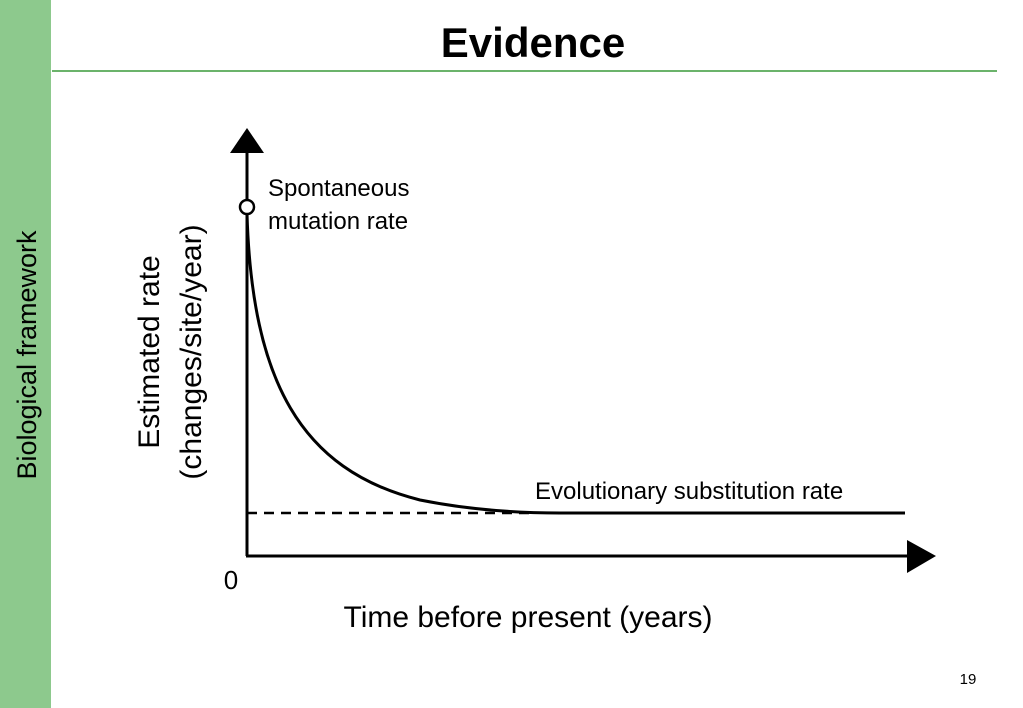  Describe the element at coordinates (231, 580) in the screenshot. I see `origin-label: 0` at that location.